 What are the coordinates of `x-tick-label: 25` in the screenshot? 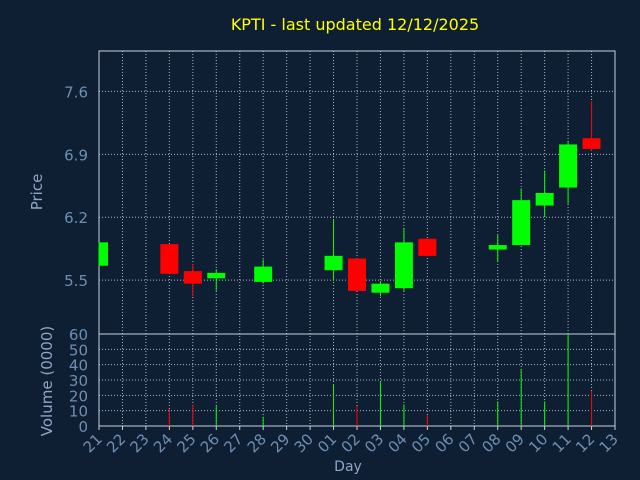 It's located at (186, 443).